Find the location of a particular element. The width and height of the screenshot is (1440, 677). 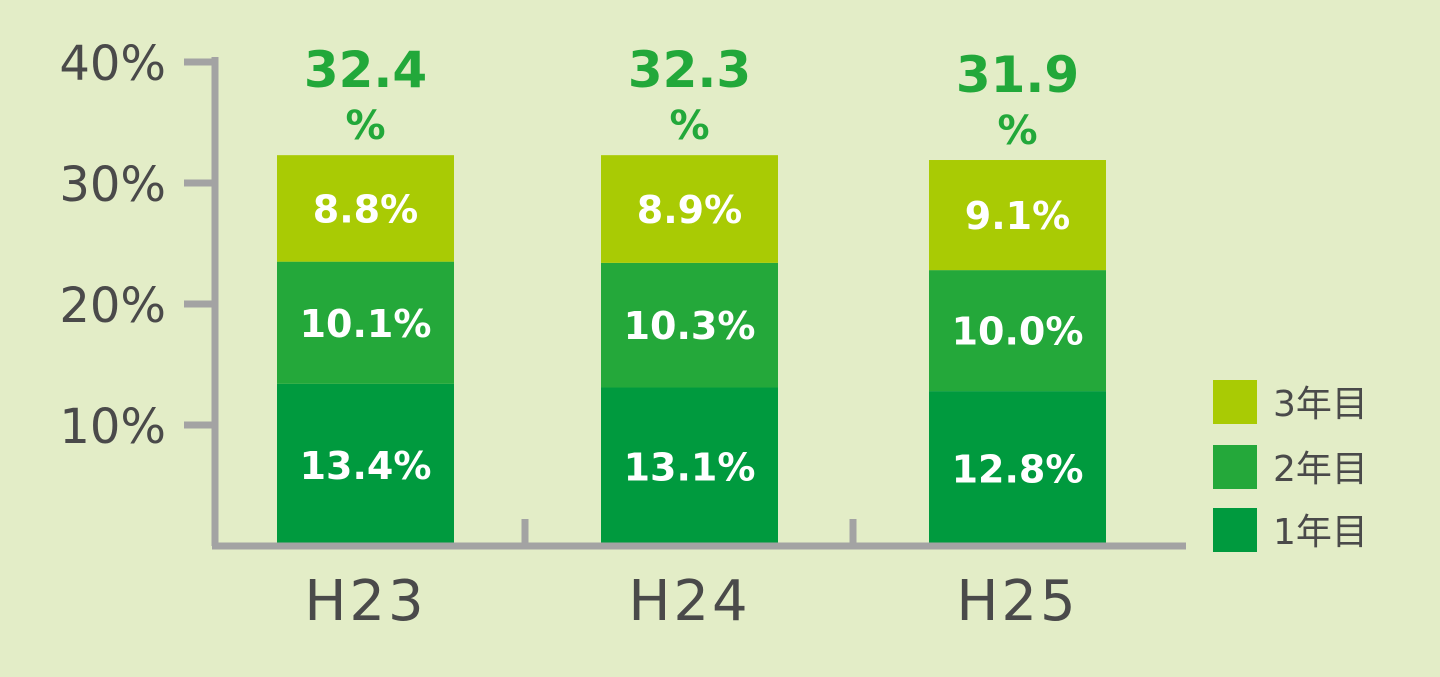

x-category-label: H24 is located at coordinates (689, 601).